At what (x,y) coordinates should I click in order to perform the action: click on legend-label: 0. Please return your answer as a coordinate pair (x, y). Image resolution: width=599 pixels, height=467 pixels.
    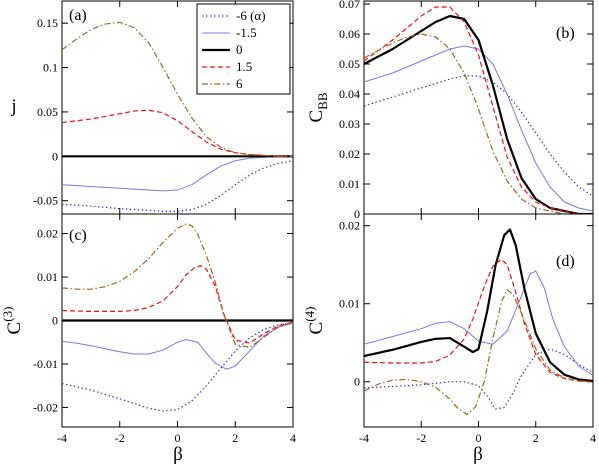
    Looking at the image, I should click on (239, 49).